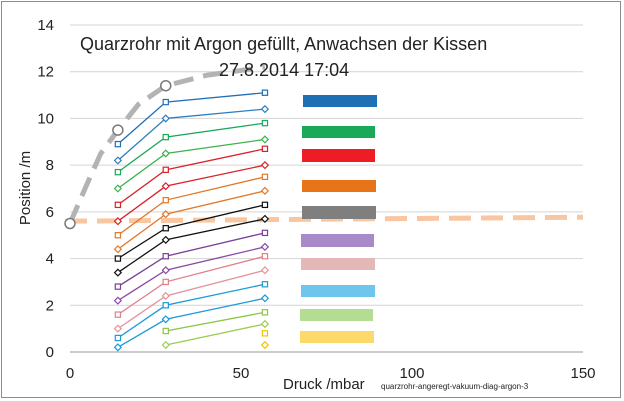 The width and height of the screenshot is (624, 401). I want to click on legend-swatches, so click(338, 219).